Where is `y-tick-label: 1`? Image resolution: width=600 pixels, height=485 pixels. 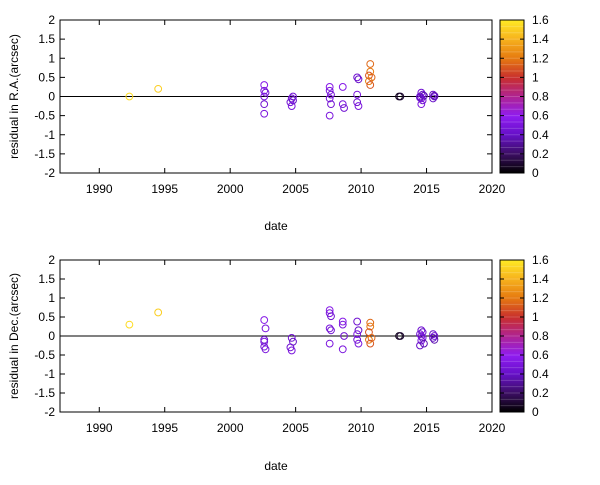 y-tick-label: 1 is located at coordinates (51, 298).